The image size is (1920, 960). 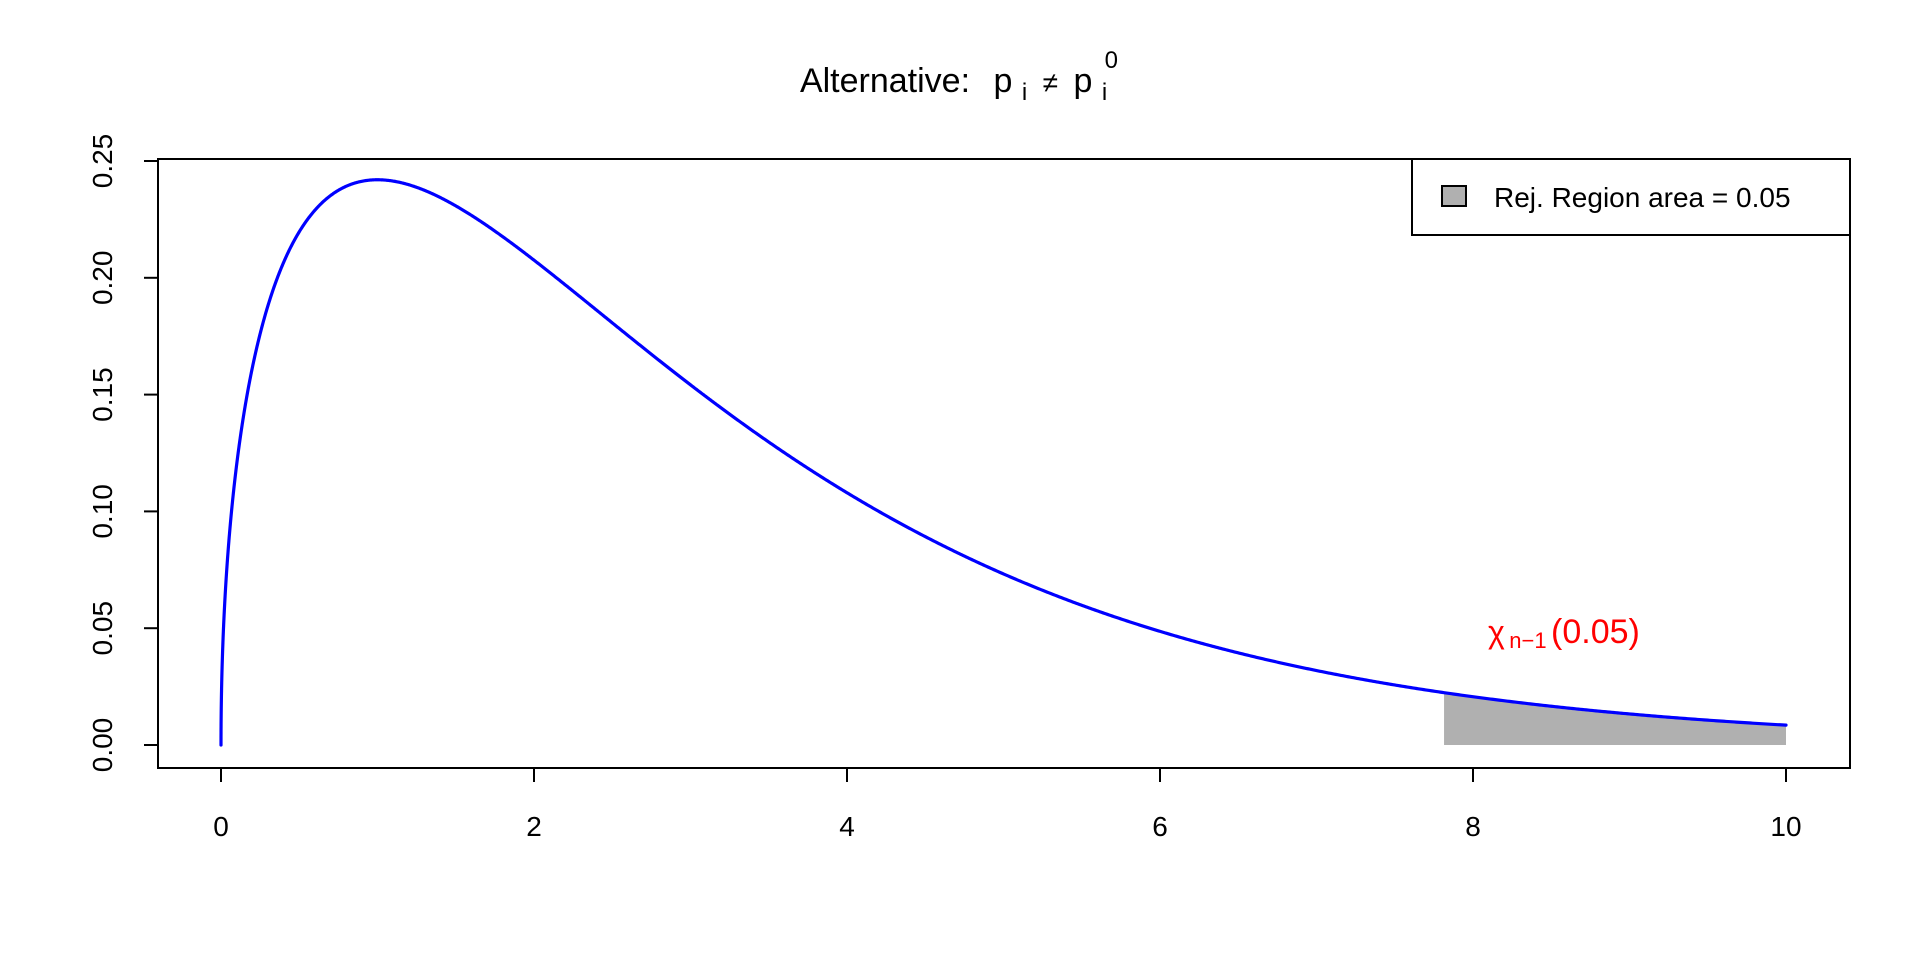 I want to click on title-rhs-sup: 0, so click(x=1111, y=60).